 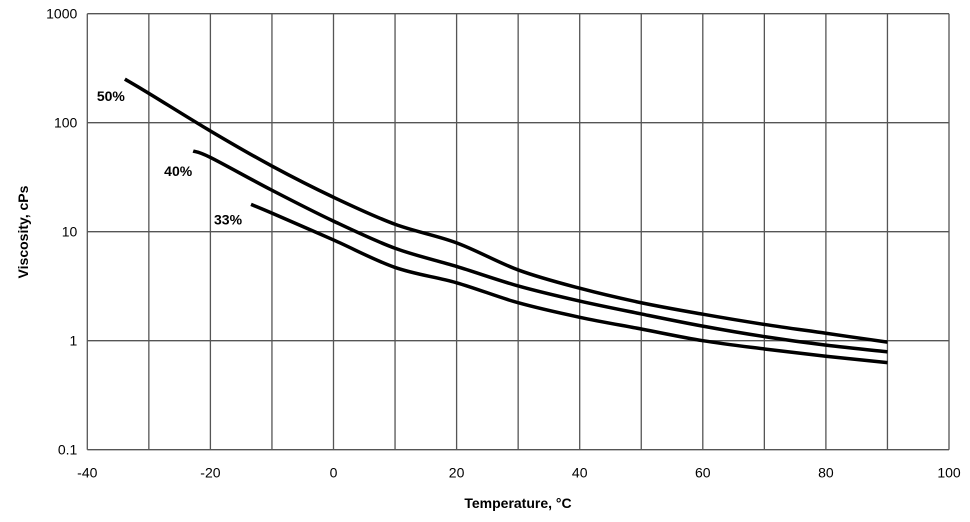 What do you see at coordinates (178, 171) in the screenshot?
I see `series-label: 40%` at bounding box center [178, 171].